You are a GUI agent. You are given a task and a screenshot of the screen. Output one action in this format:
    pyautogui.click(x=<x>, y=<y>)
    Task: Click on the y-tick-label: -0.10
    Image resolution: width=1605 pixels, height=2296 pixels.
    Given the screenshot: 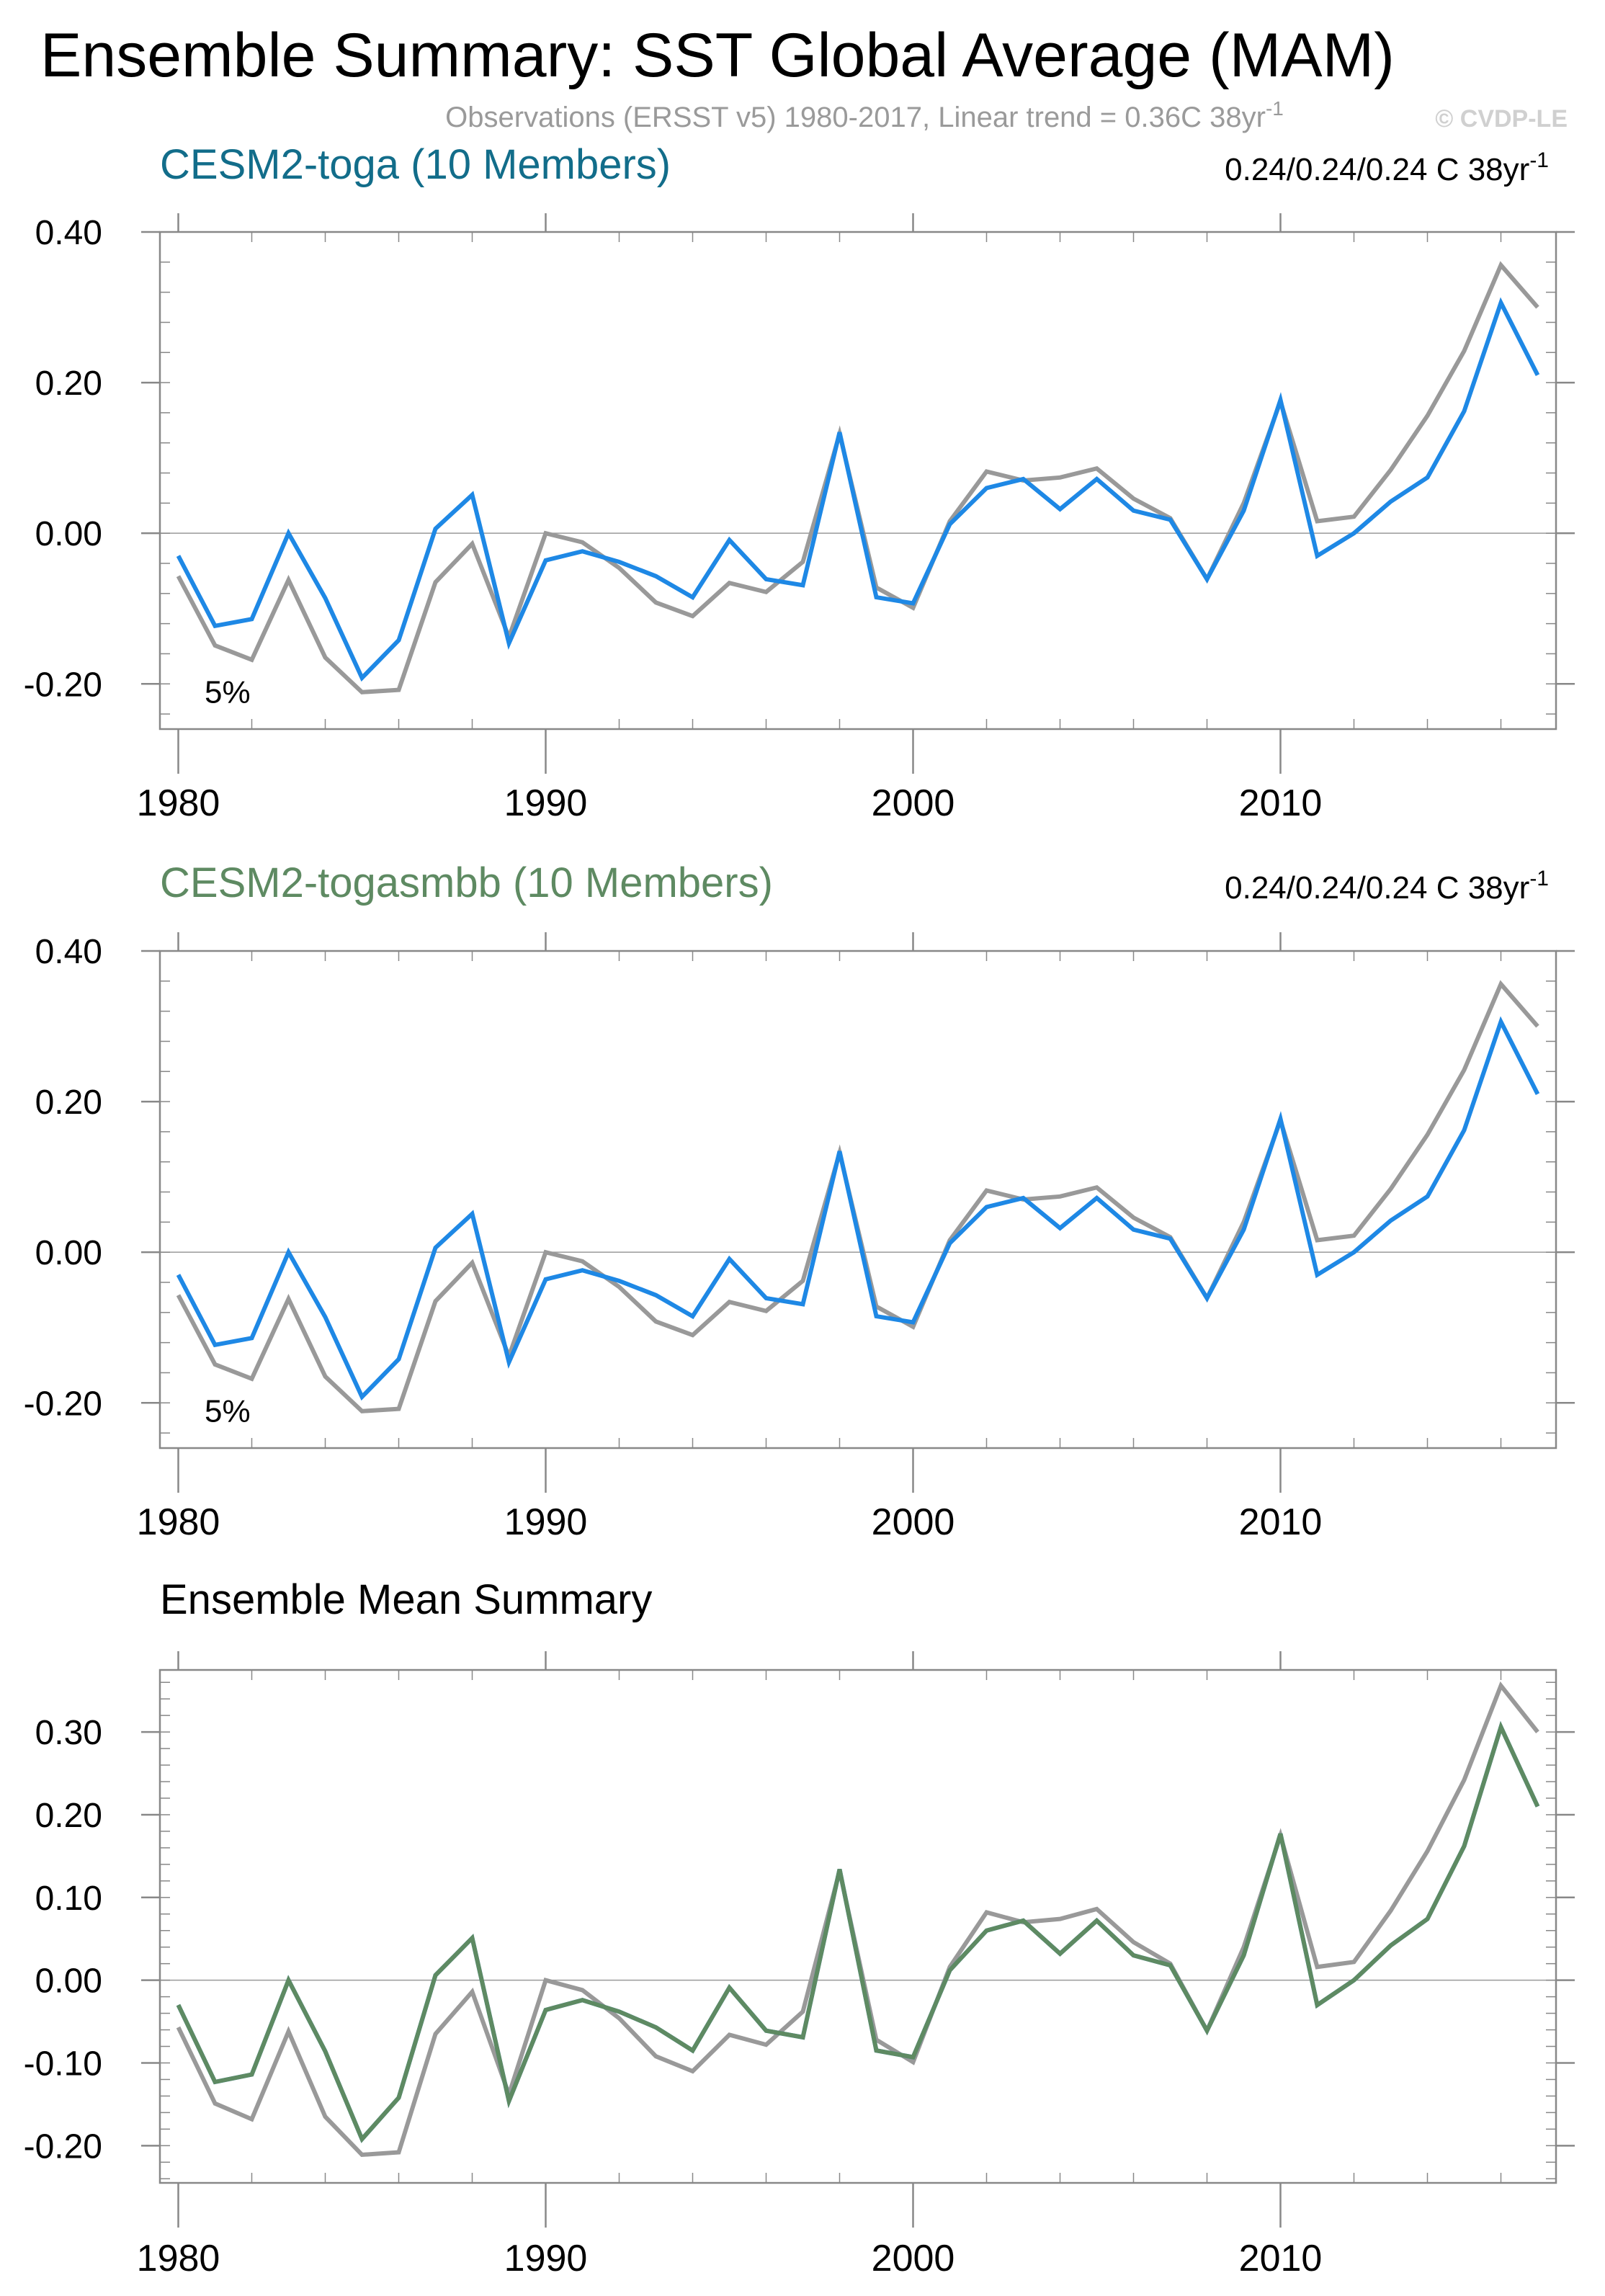 What is the action you would take?
    pyautogui.click(x=63, y=2064)
    